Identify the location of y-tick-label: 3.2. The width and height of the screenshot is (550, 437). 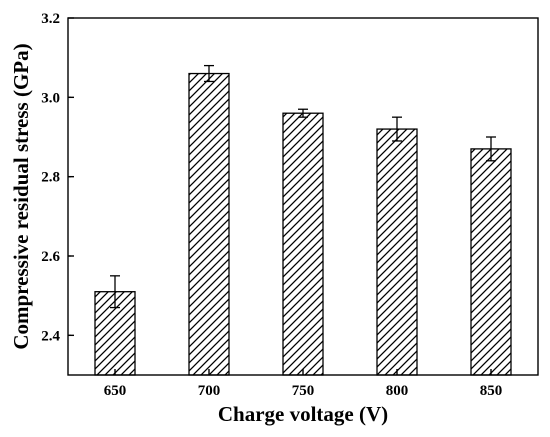
(50, 19).